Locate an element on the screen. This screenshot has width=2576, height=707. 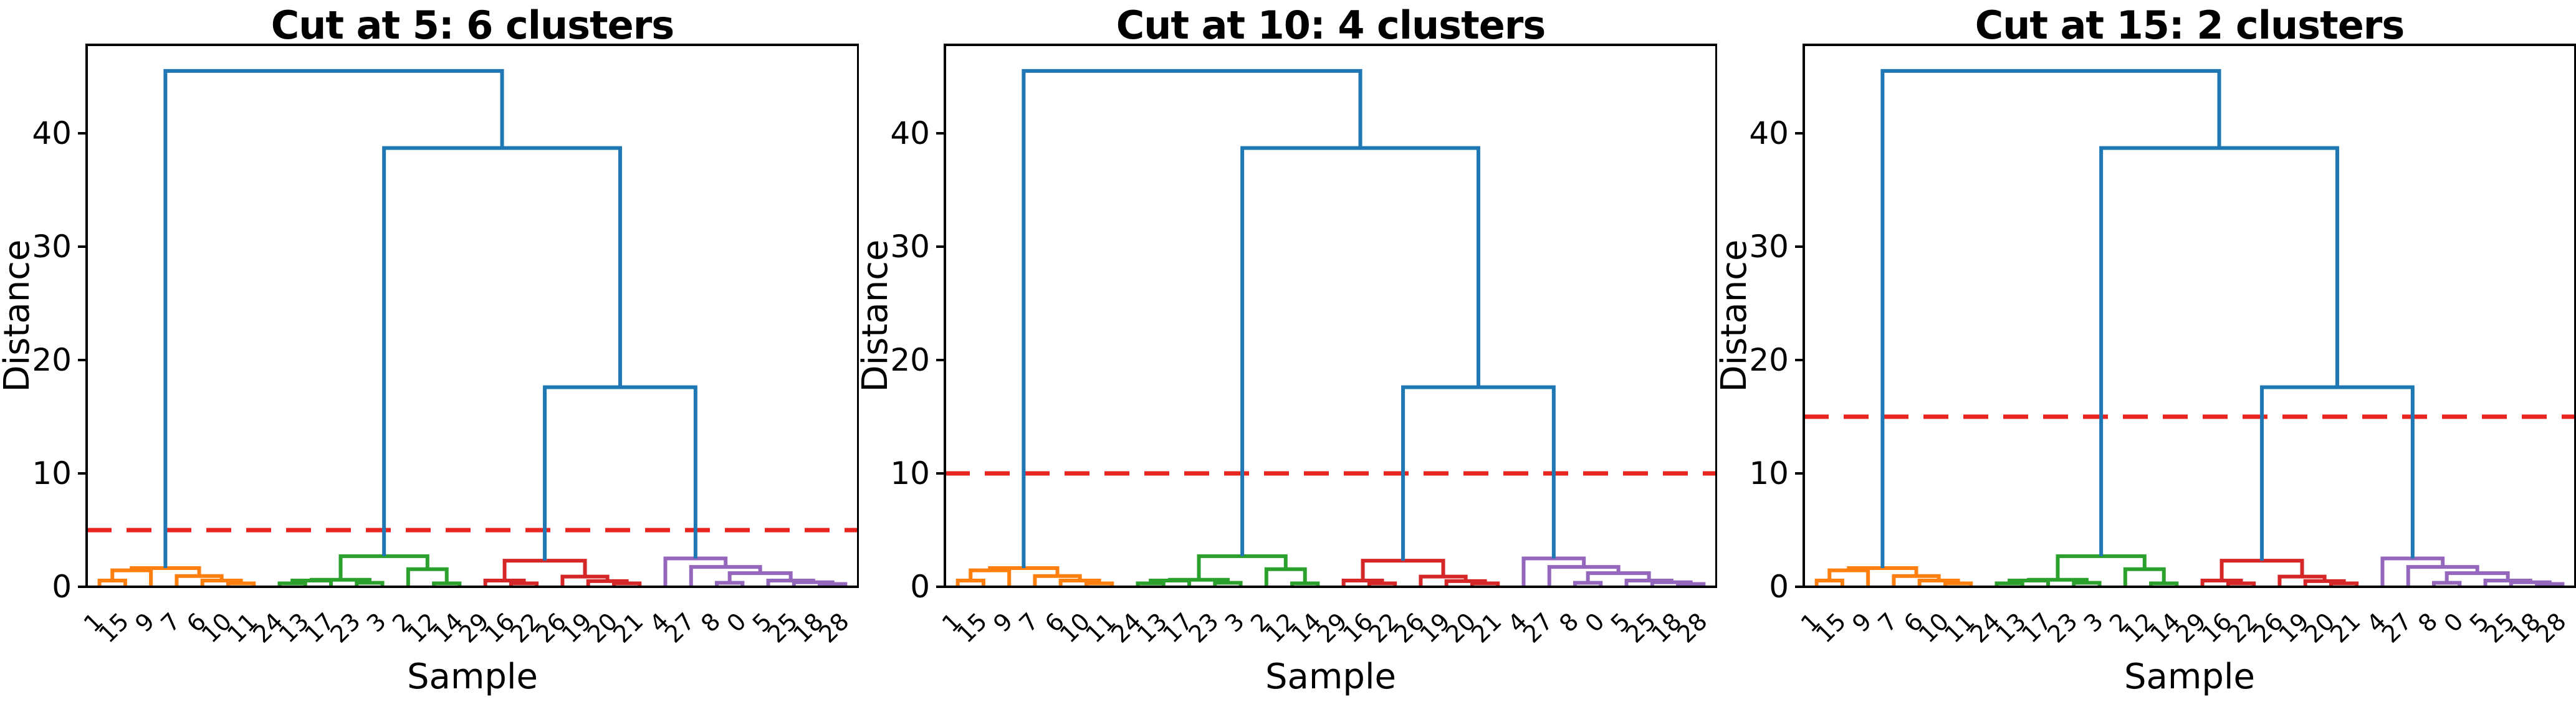
panel-title: Cut at 15: 2 clusters is located at coordinates (2190, 25).